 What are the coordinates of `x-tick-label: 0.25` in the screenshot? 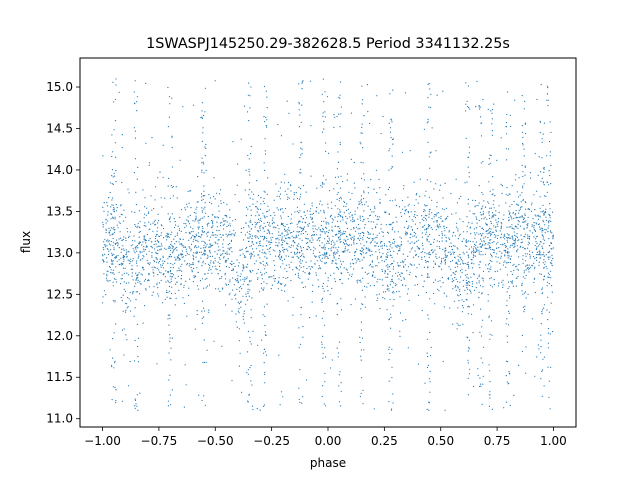 It's located at (384, 441).